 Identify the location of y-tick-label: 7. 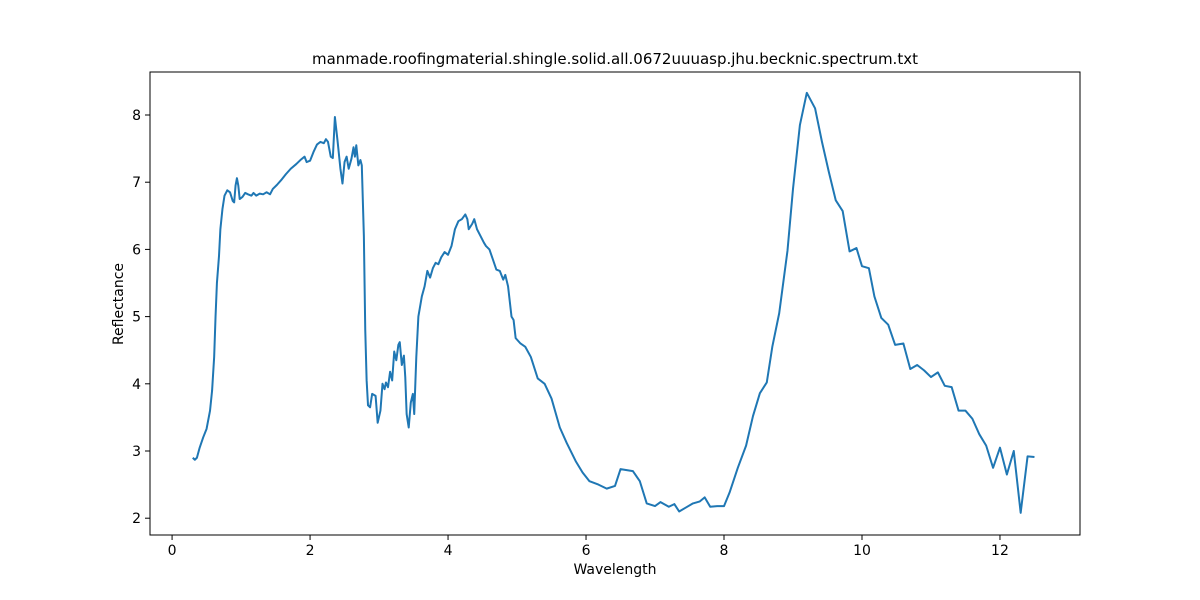
(136, 183).